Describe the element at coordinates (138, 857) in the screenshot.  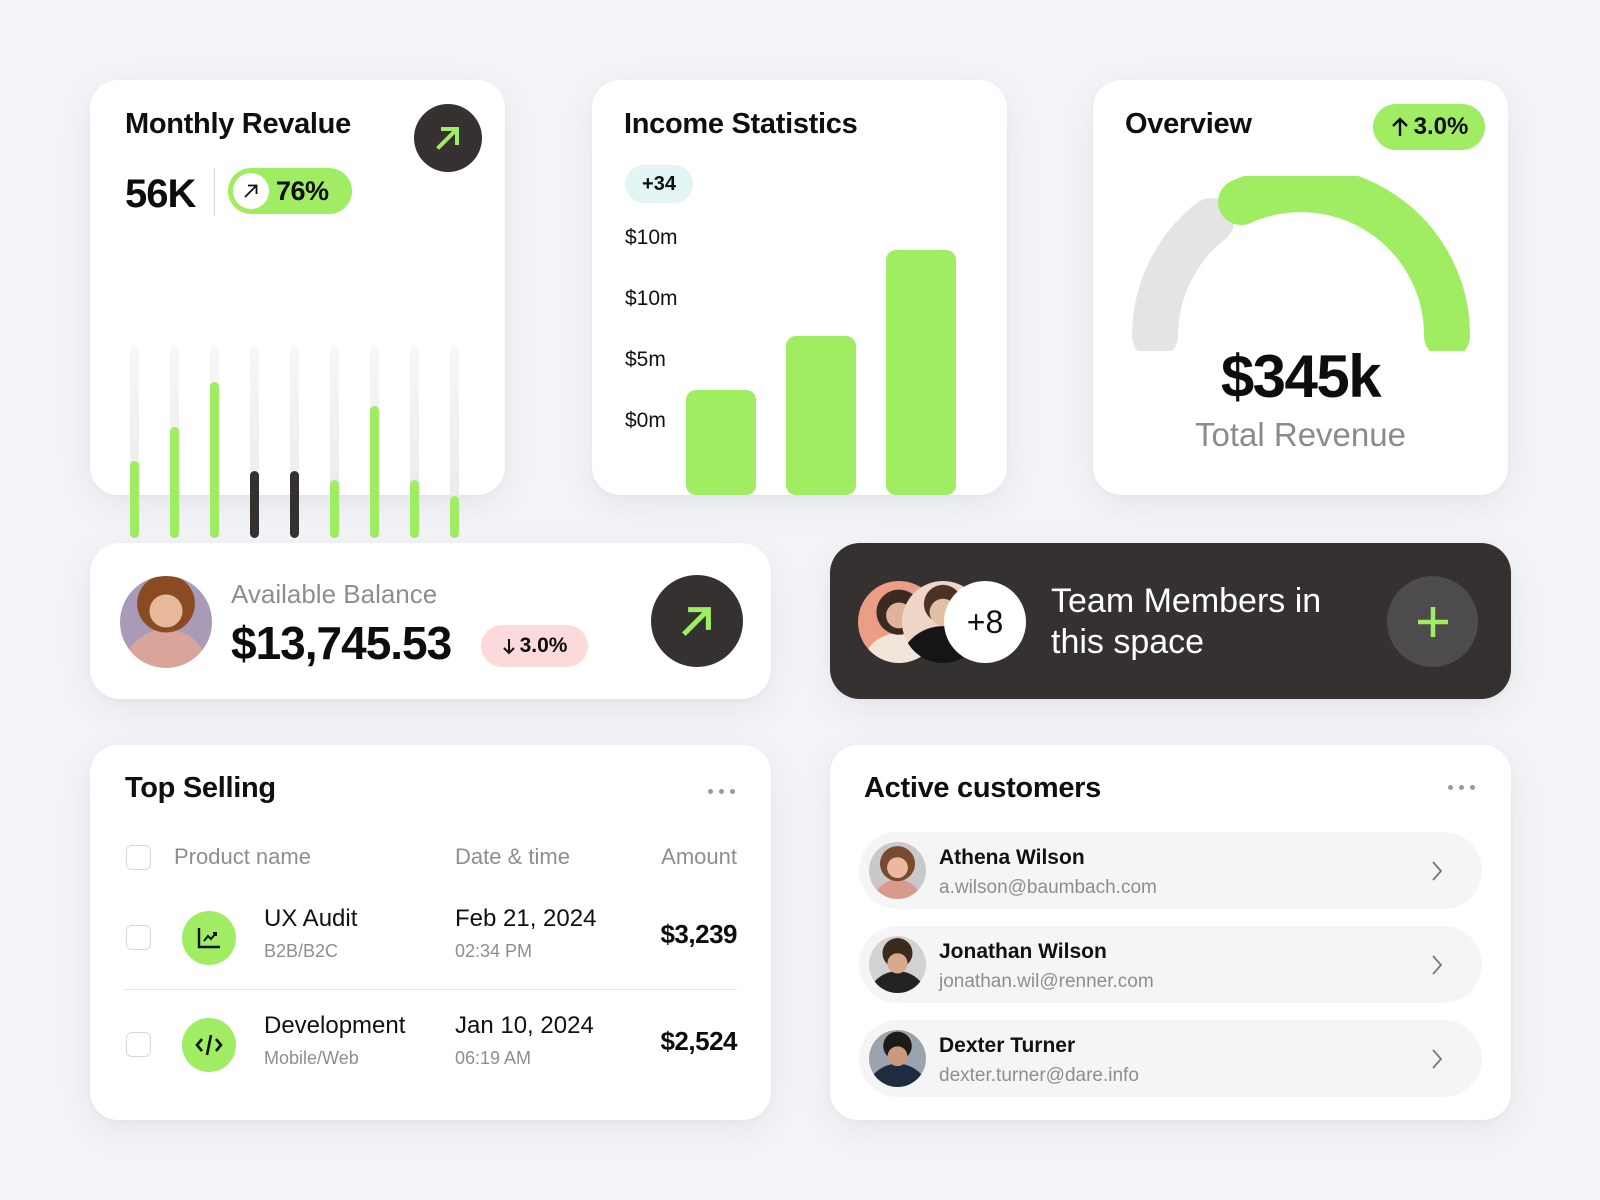
I see `select-all-checkbox` at that location.